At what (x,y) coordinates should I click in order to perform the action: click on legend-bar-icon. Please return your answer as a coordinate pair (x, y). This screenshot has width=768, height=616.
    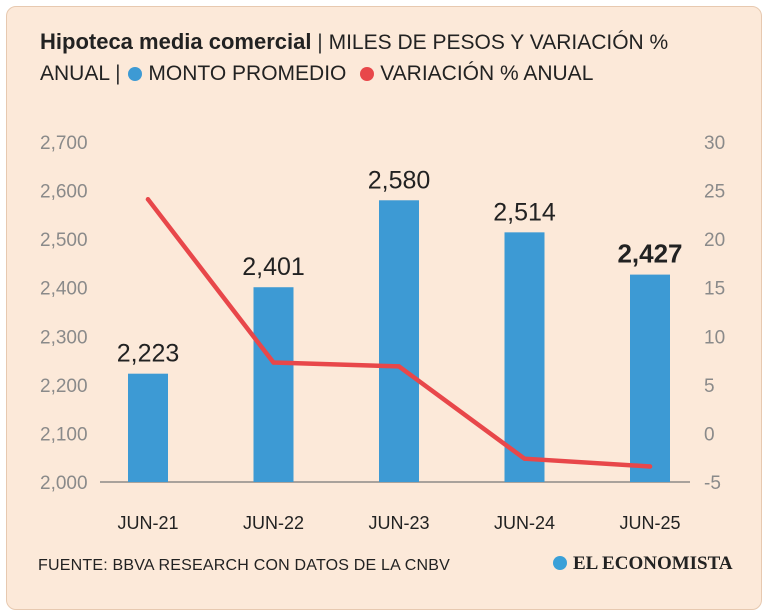
    Looking at the image, I should click on (135, 74).